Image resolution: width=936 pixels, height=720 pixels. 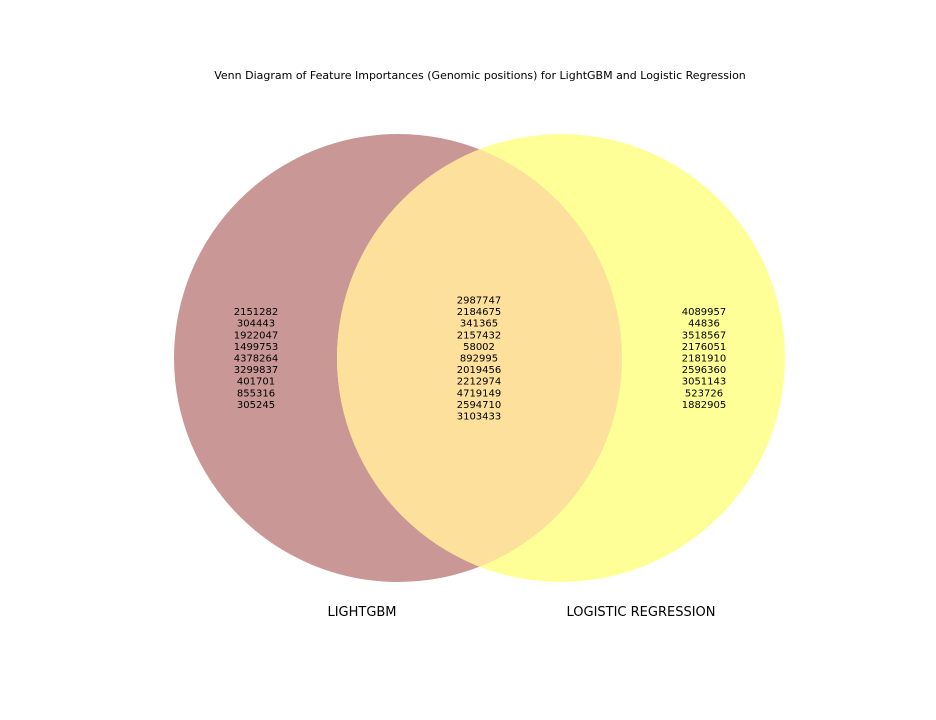 What do you see at coordinates (256, 312) in the screenshot?
I see `genomic-position-item: 2151282` at bounding box center [256, 312].